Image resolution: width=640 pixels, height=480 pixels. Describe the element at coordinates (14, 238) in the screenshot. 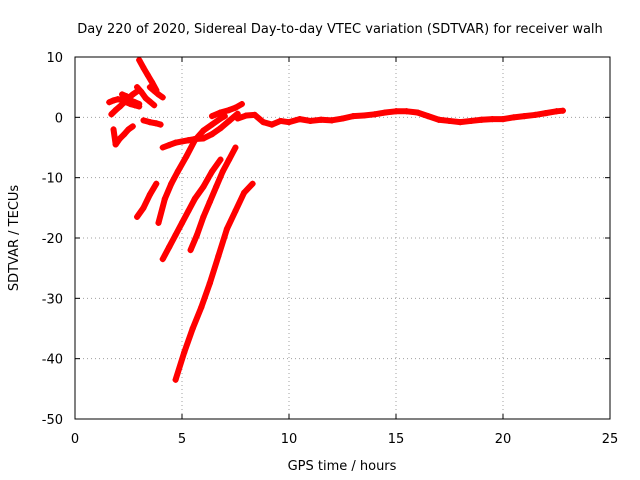

I see `y-axis-label: SDTVAR / TECUs` at that location.